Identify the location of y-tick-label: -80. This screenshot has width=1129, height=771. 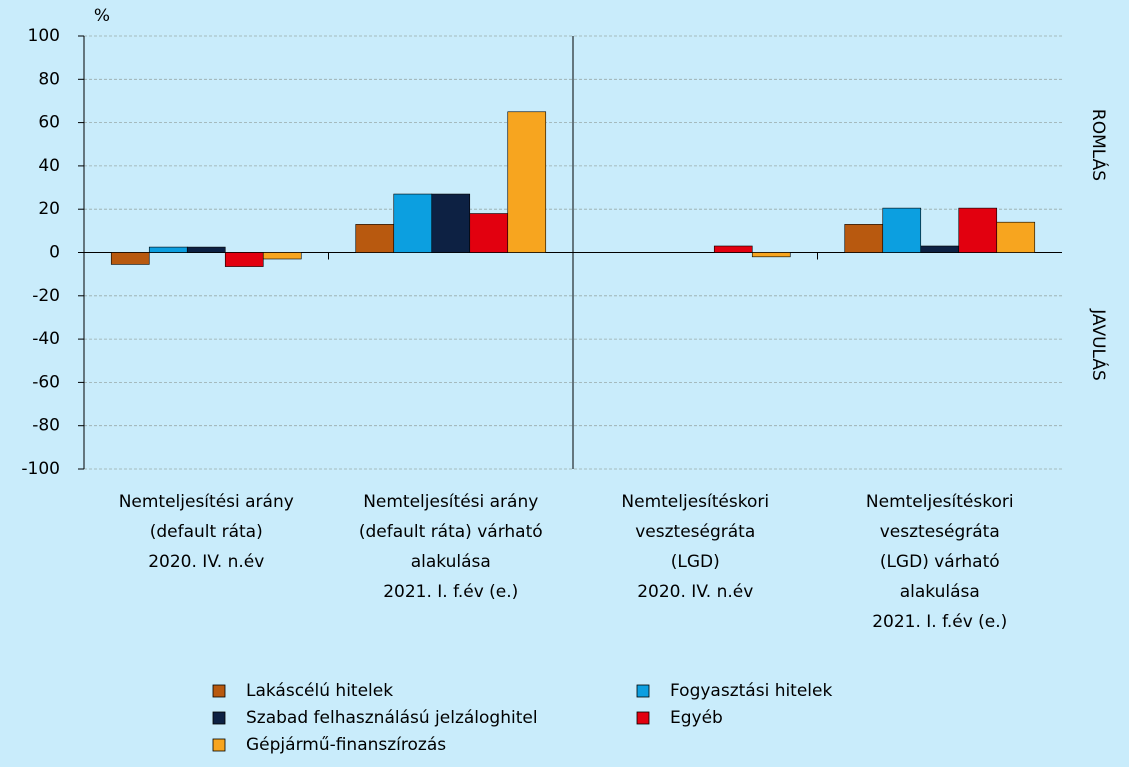
(46, 426).